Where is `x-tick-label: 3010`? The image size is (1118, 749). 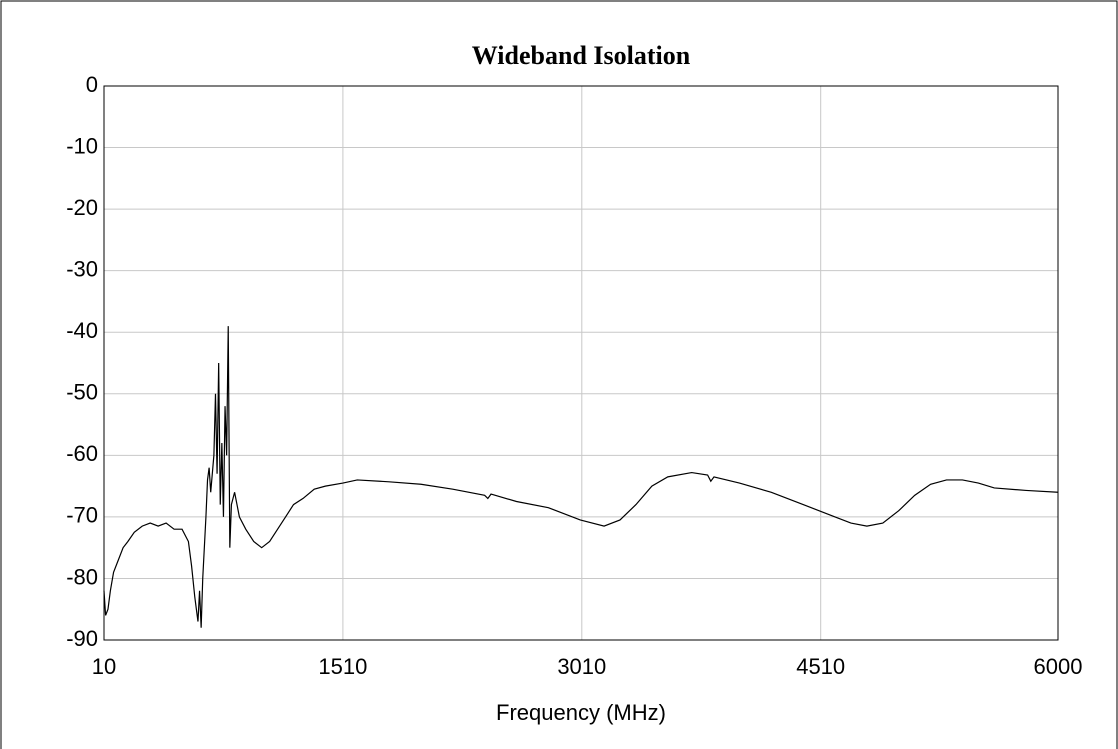 x-tick-label: 3010 is located at coordinates (581, 666).